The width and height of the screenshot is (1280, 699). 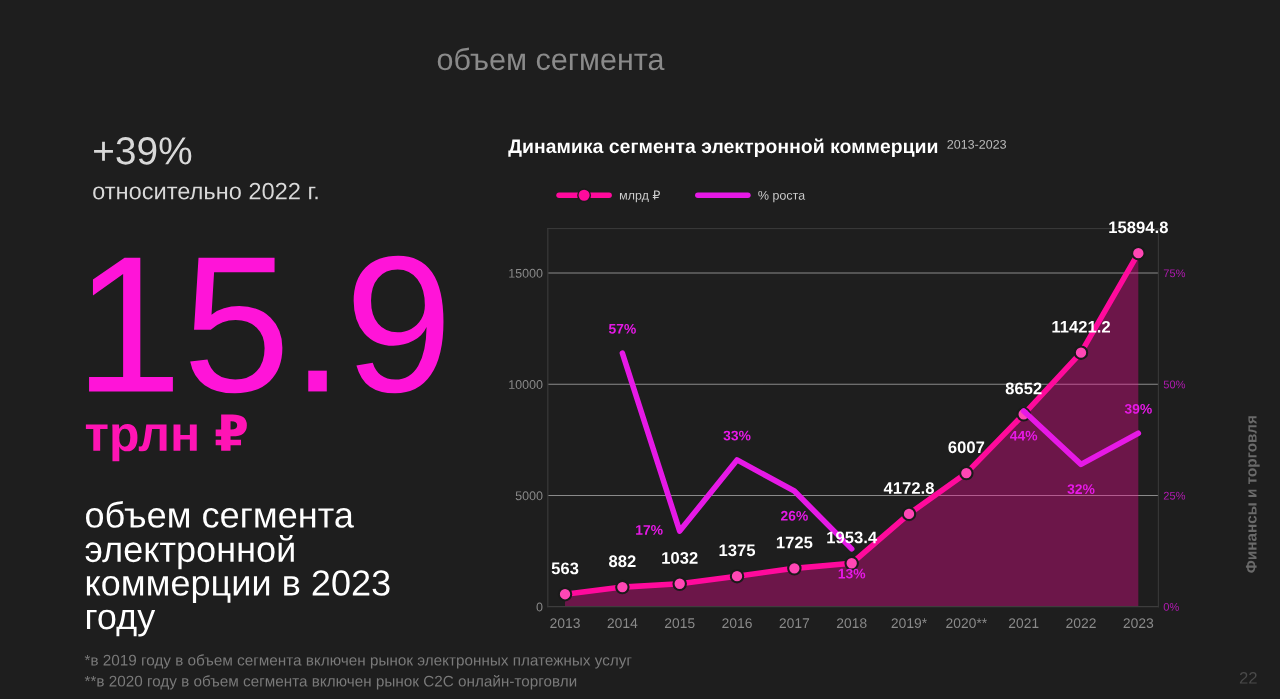 What do you see at coordinates (1174, 273) in the screenshot?
I see `y2-tick-label: 75%` at bounding box center [1174, 273].